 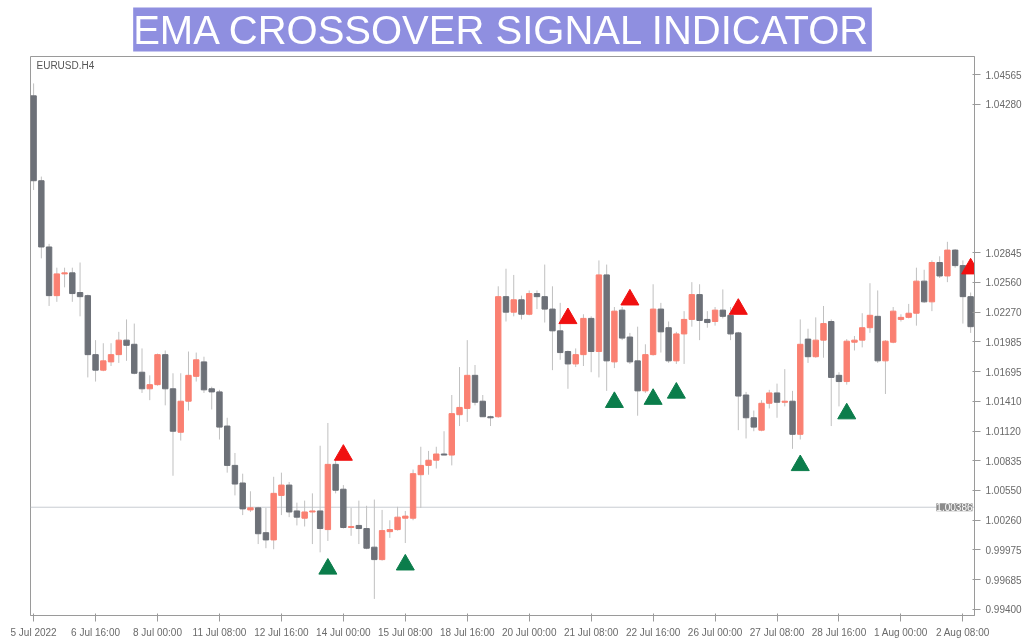 I want to click on y-tick-label: 1.00550, so click(x=1004, y=491).